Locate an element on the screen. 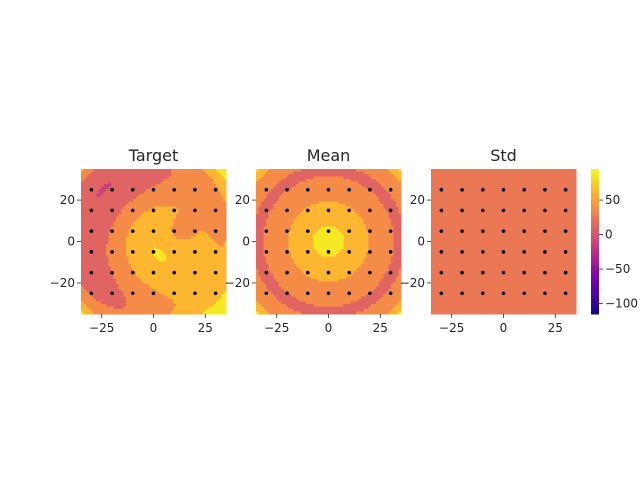  colorbar: 50 0 −50 −100 is located at coordinates (614, 242).